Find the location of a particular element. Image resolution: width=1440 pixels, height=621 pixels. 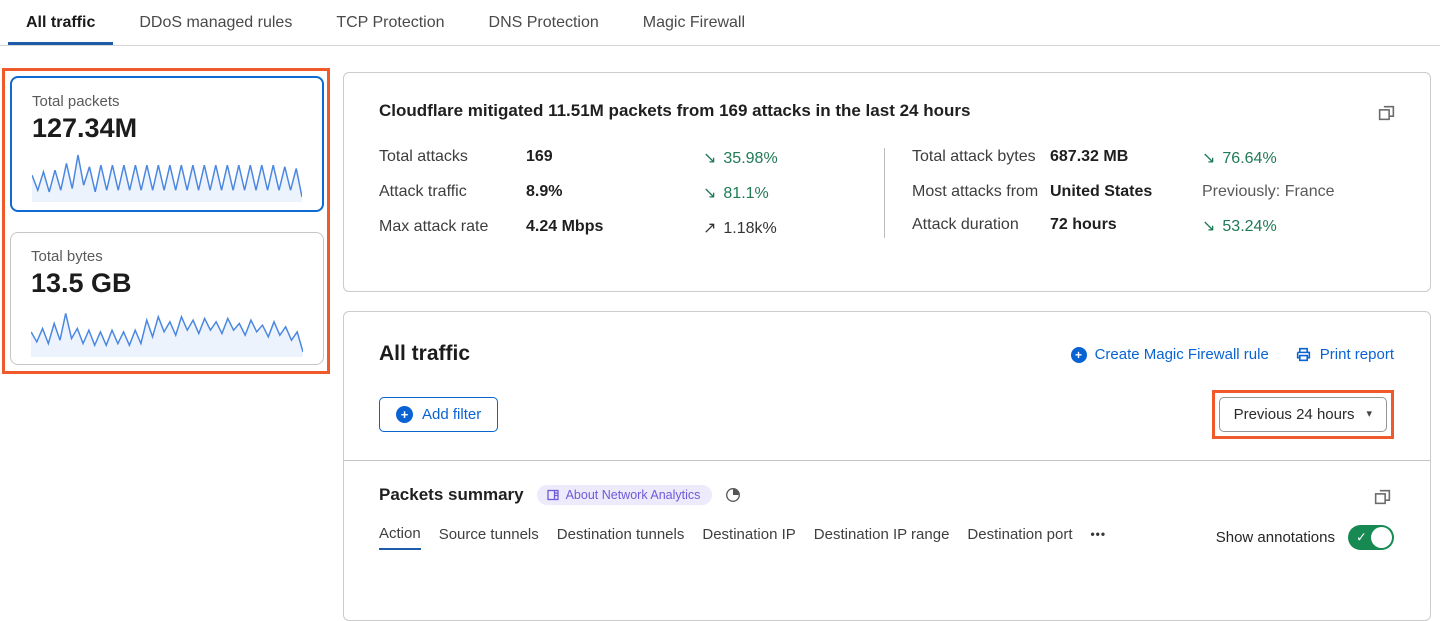

stat-label: Total attack bytes is located at coordinates (974, 156).